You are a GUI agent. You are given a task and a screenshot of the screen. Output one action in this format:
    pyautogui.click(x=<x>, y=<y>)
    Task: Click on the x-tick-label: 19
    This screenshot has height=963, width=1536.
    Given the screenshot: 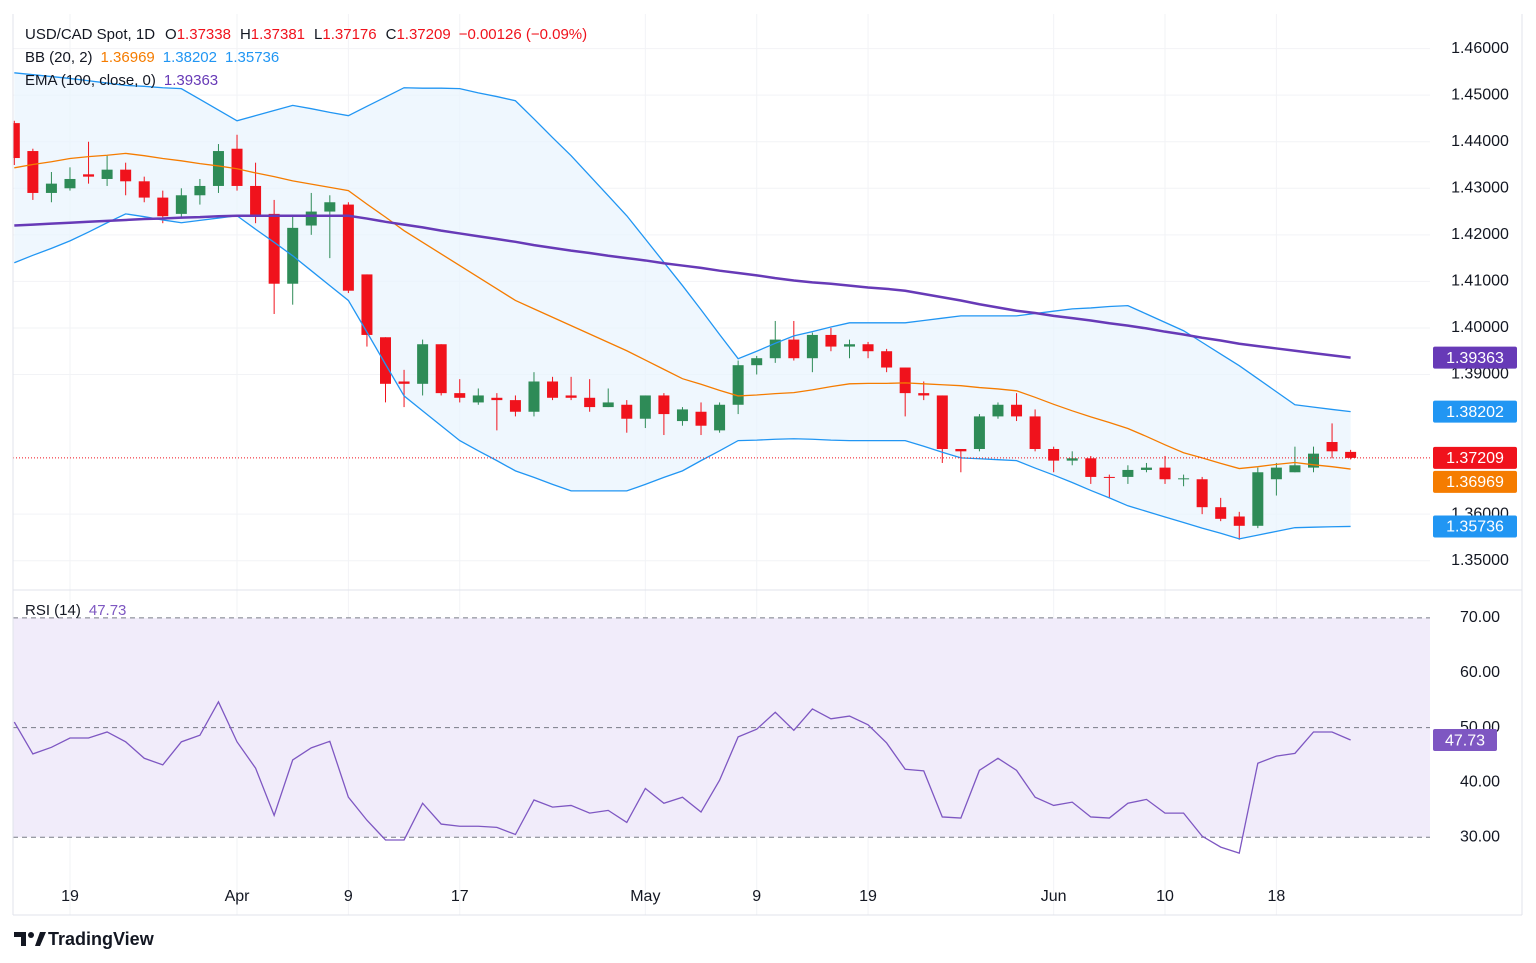 What is the action you would take?
    pyautogui.click(x=70, y=896)
    